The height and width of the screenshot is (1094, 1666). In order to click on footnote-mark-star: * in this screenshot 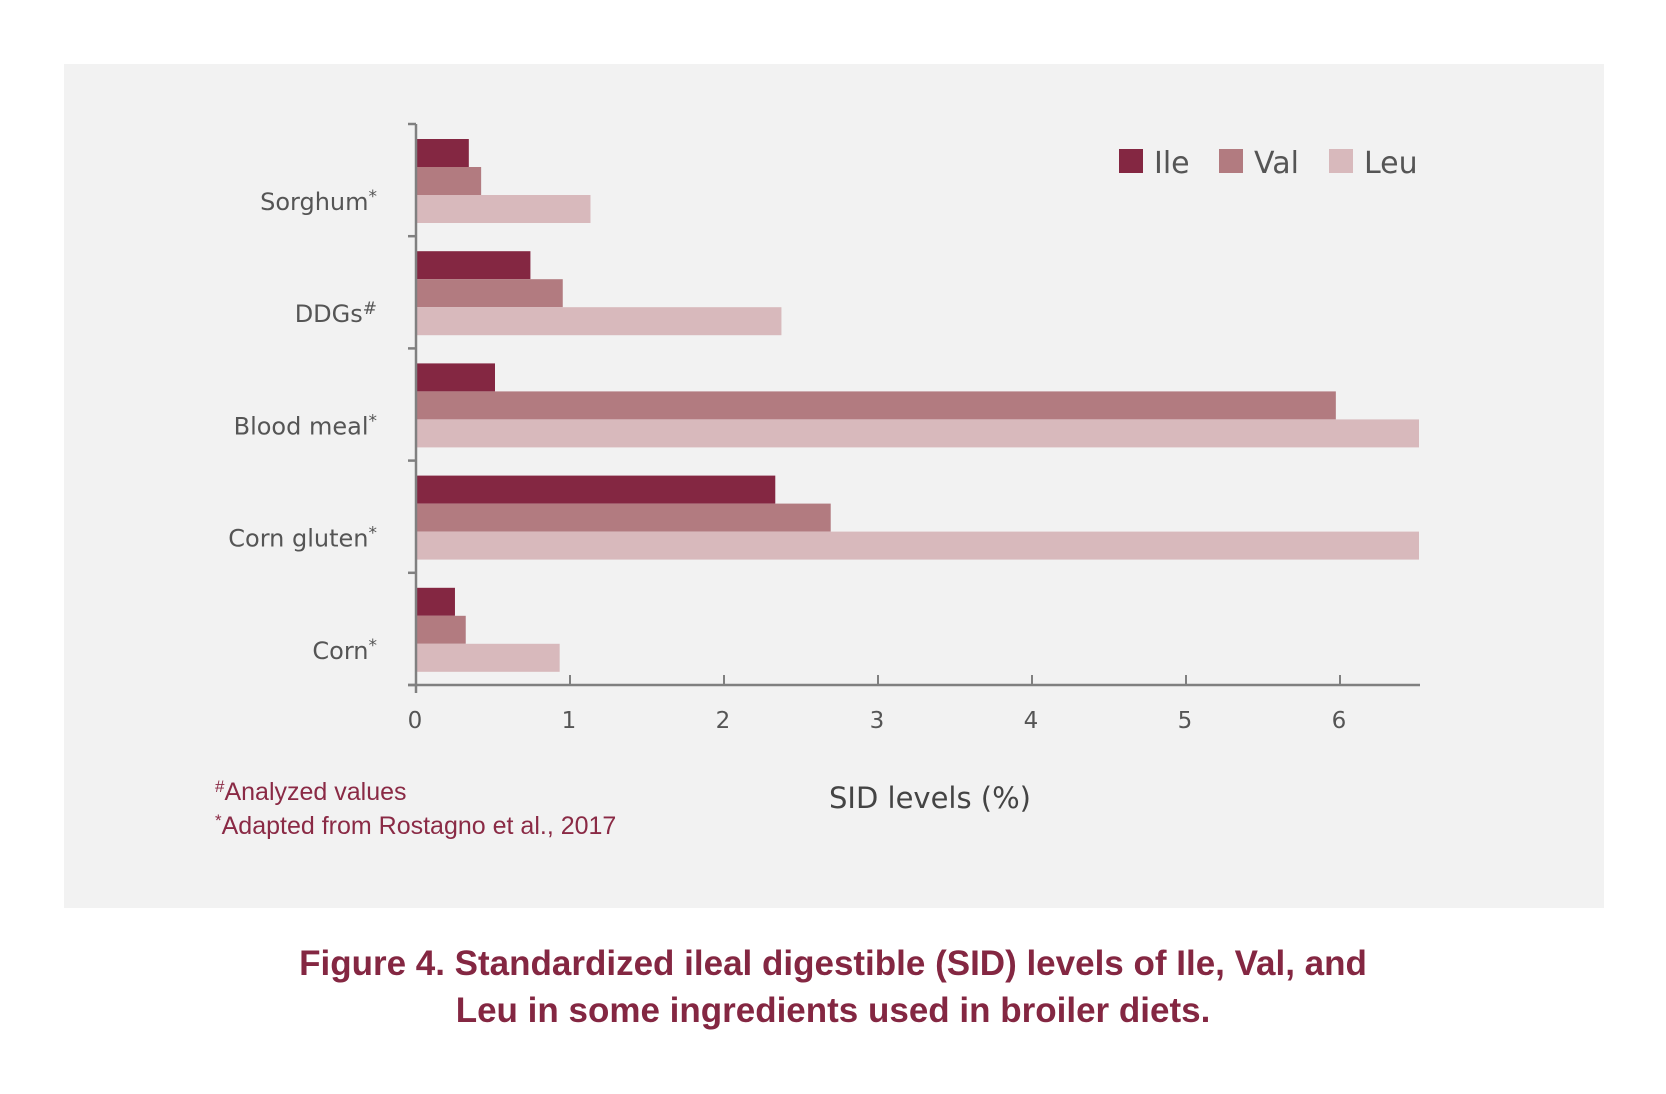, I will do `click(218, 820)`.